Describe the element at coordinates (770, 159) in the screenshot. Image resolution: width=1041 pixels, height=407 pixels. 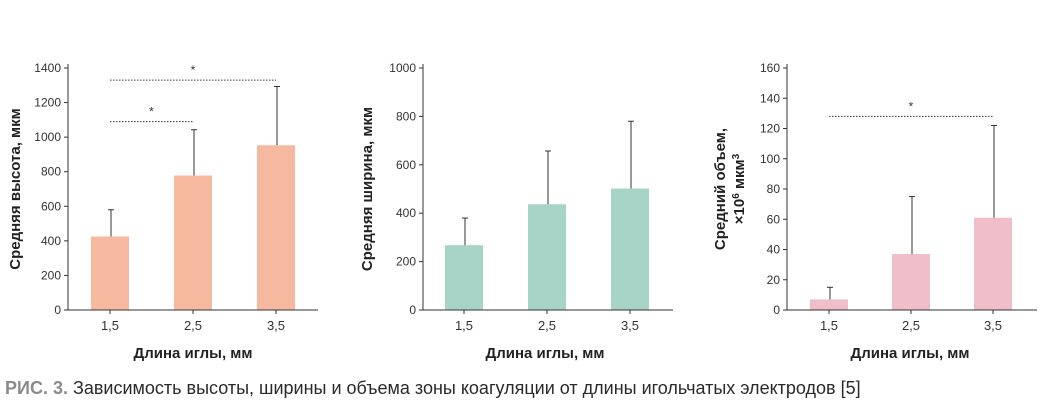
I see `y-tick-label: 100` at that location.